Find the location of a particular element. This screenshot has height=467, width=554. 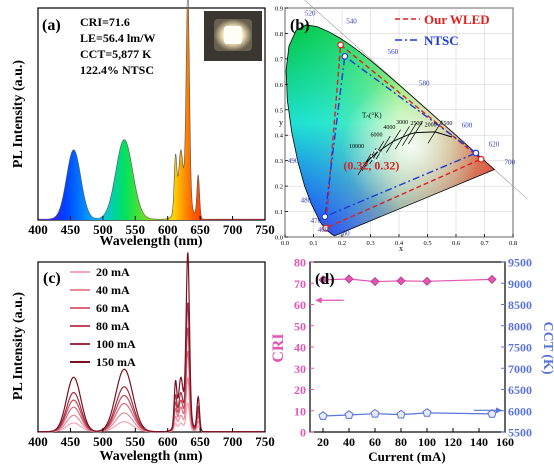

planckian-label: Tₙ(°K) is located at coordinates (372, 115).